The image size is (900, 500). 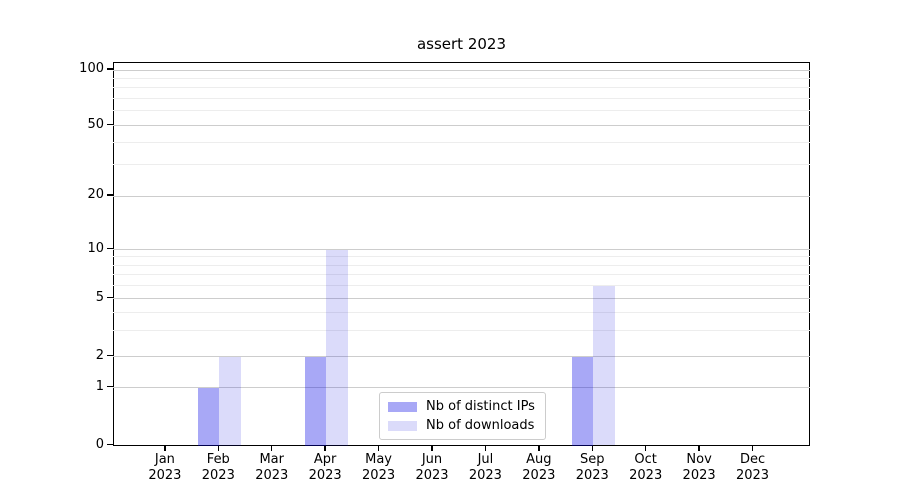 I want to click on x-tick-label: Apr 2023, so click(x=325, y=467).